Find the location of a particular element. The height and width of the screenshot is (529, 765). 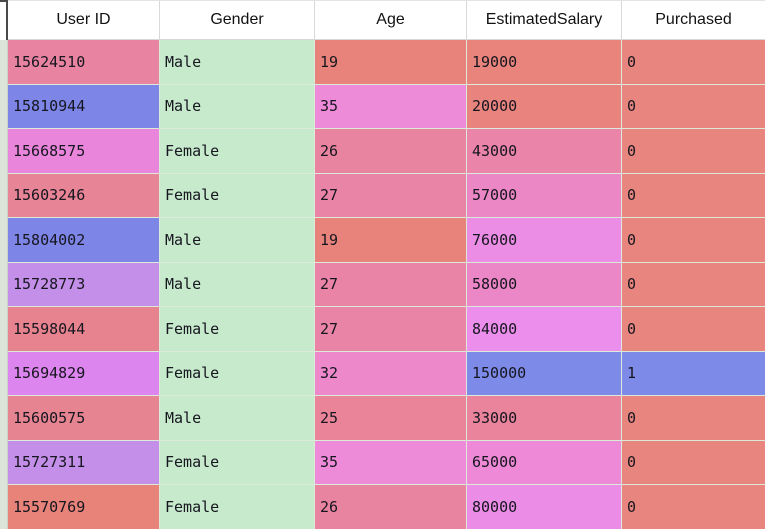

table-header-row: User ID Gender Age EstimatedSalary Purchased is located at coordinates (386, 20).